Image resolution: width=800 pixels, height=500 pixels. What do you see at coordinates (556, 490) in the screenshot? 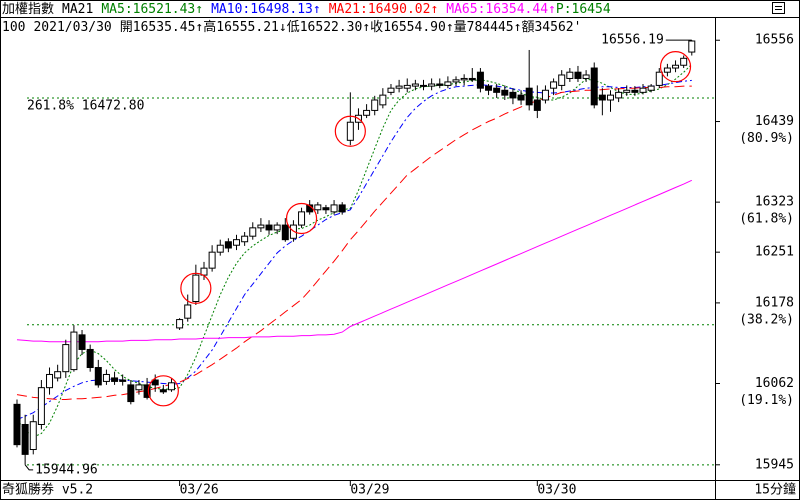
I see `x-tick-label: 03/30` at bounding box center [556, 490].